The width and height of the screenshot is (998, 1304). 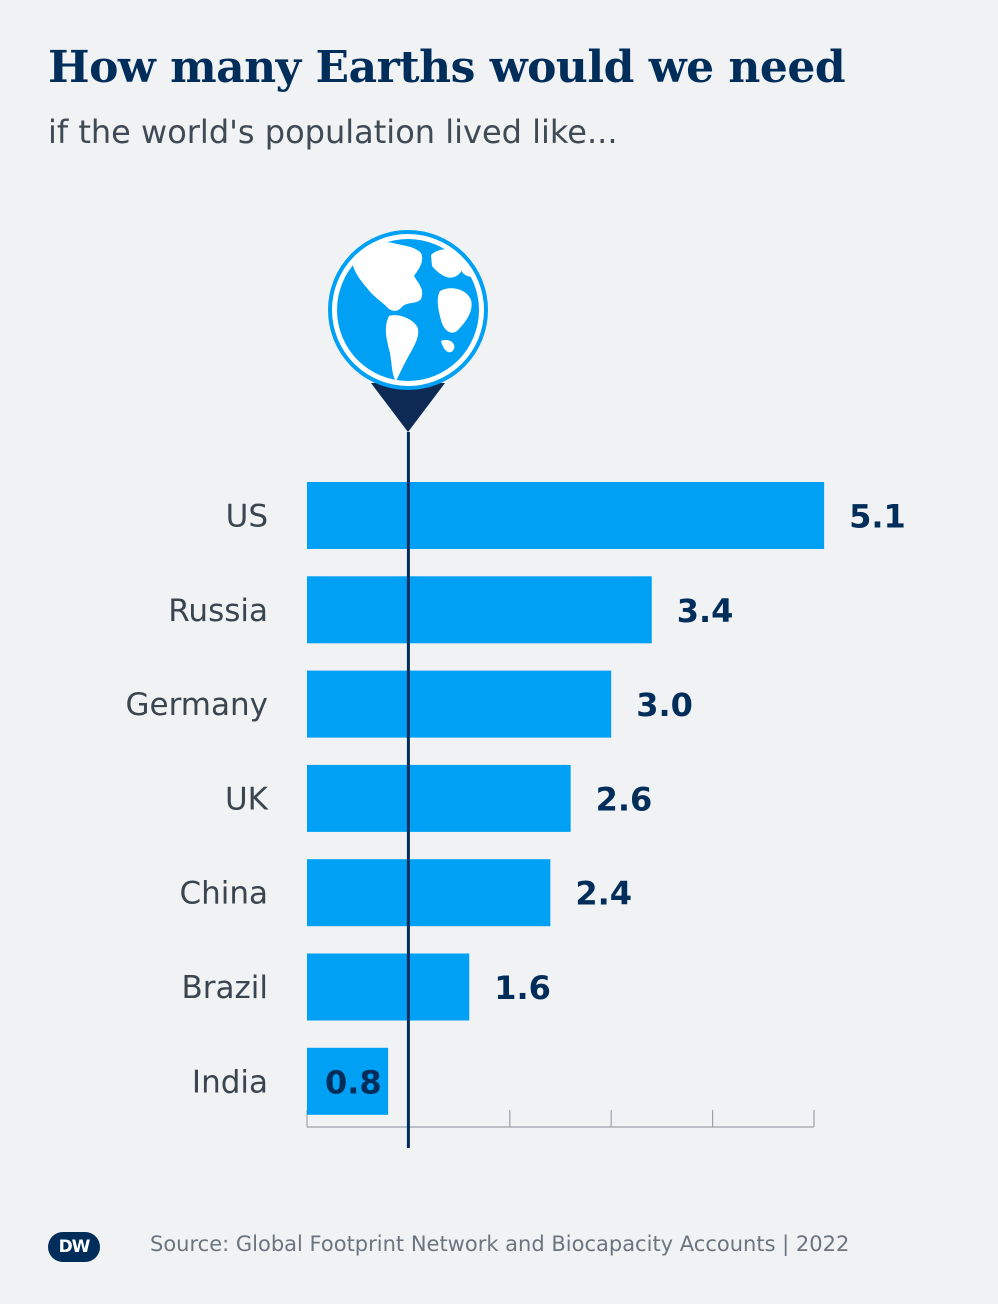 What do you see at coordinates (429, 893) in the screenshot?
I see `bar-china` at bounding box center [429, 893].